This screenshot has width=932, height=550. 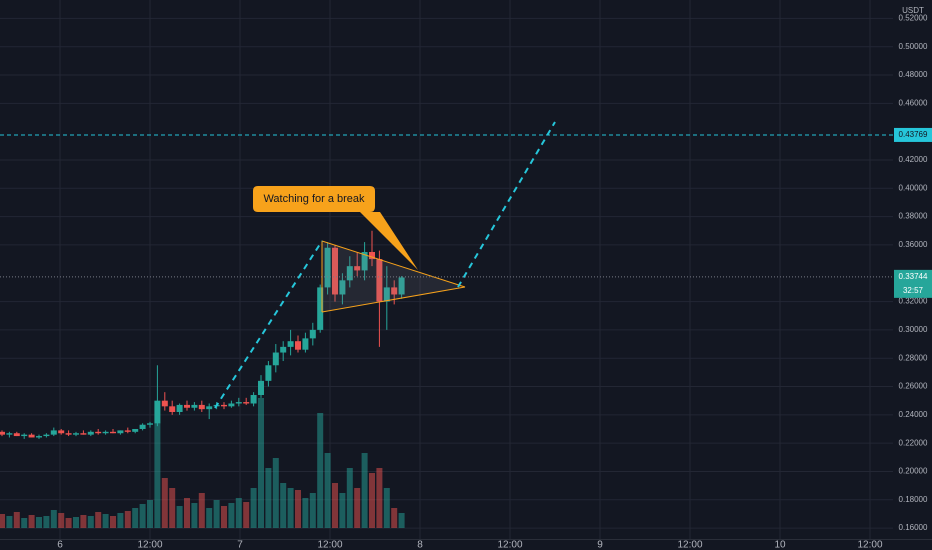 I want to click on target-label: 0.43769, so click(x=913, y=134).